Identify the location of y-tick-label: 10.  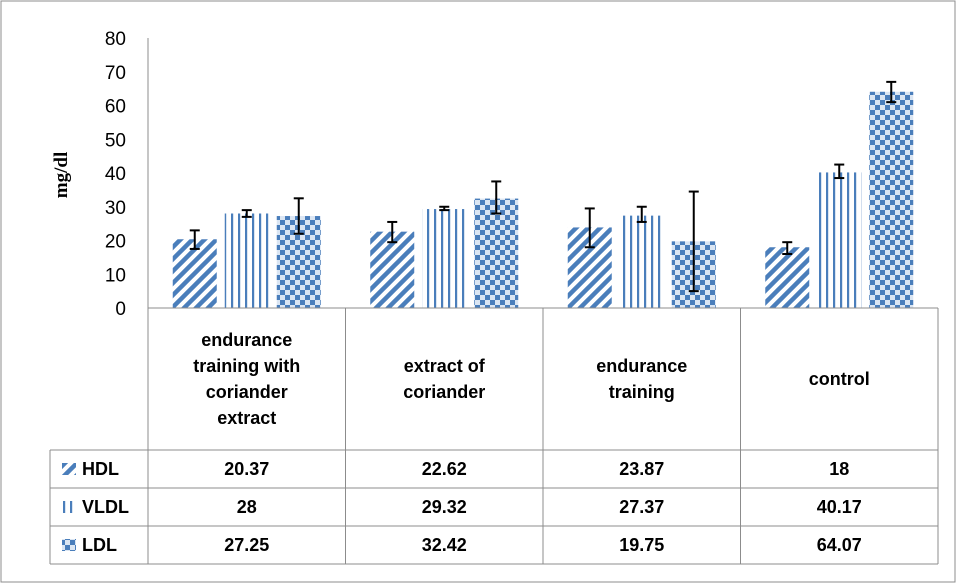
(115, 275).